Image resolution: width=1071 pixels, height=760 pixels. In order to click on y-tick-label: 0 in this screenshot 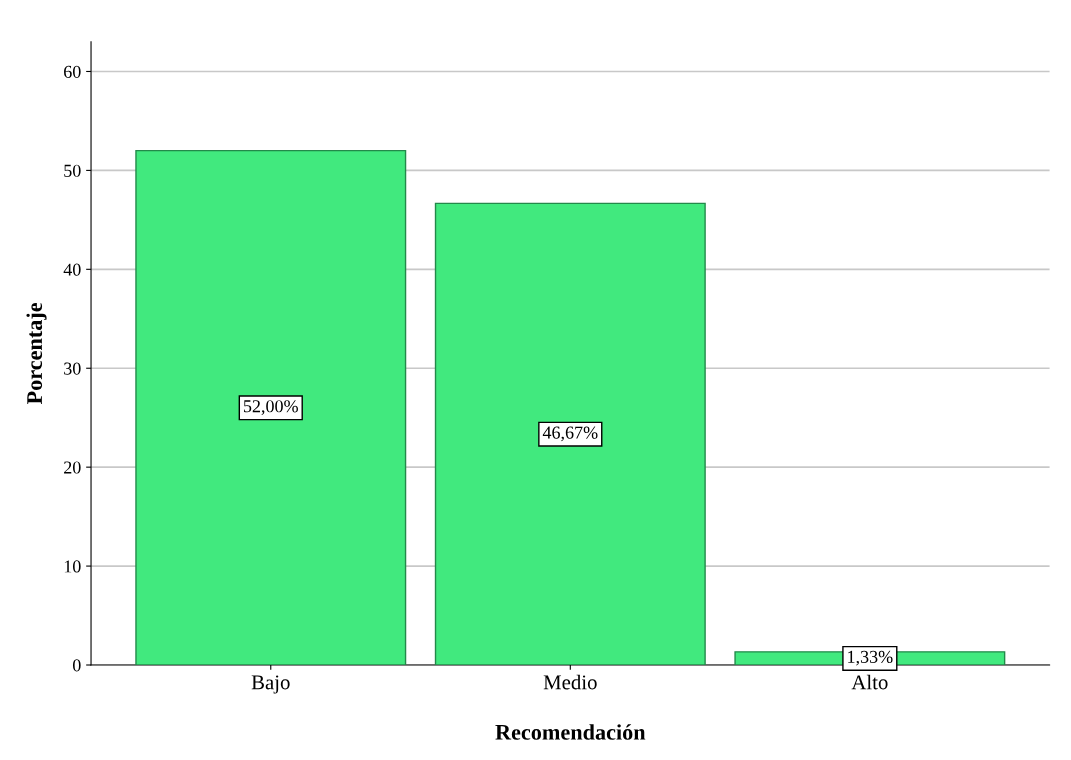, I will do `click(76, 665)`.